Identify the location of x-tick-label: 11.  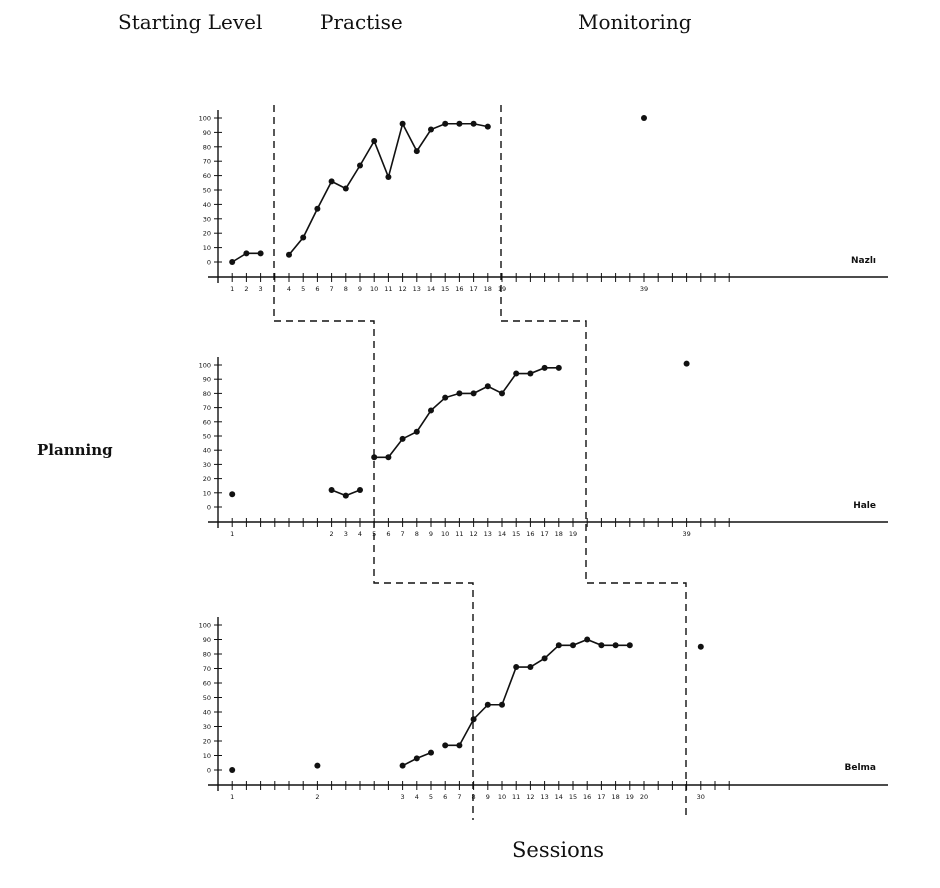
(388, 289).